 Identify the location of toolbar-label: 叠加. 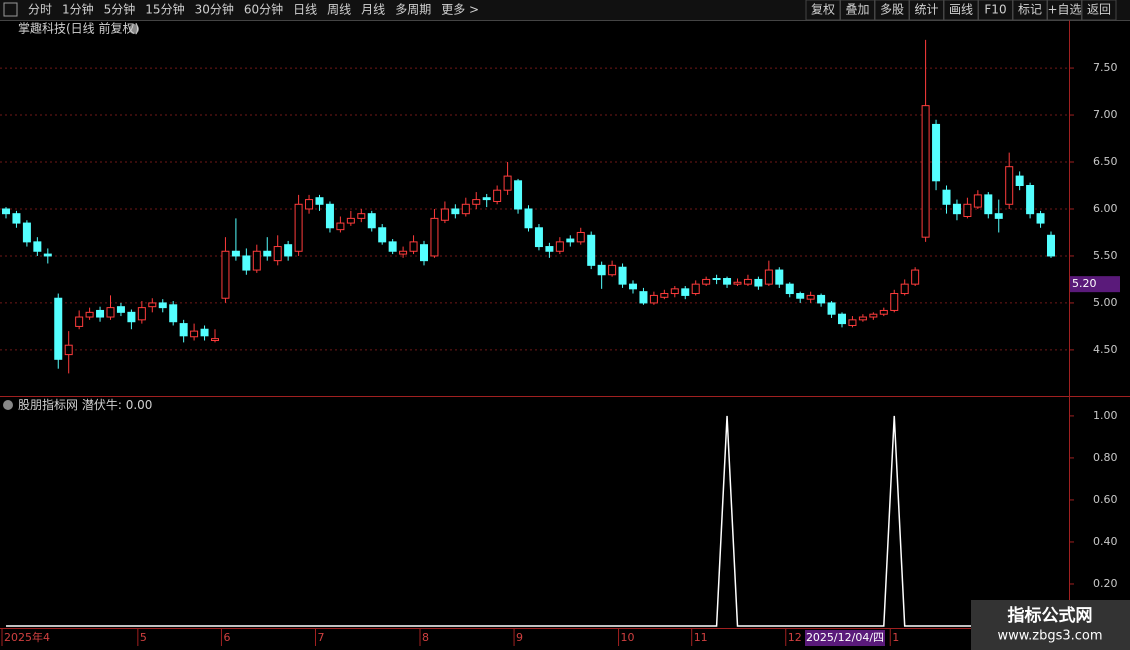
(857, 10).